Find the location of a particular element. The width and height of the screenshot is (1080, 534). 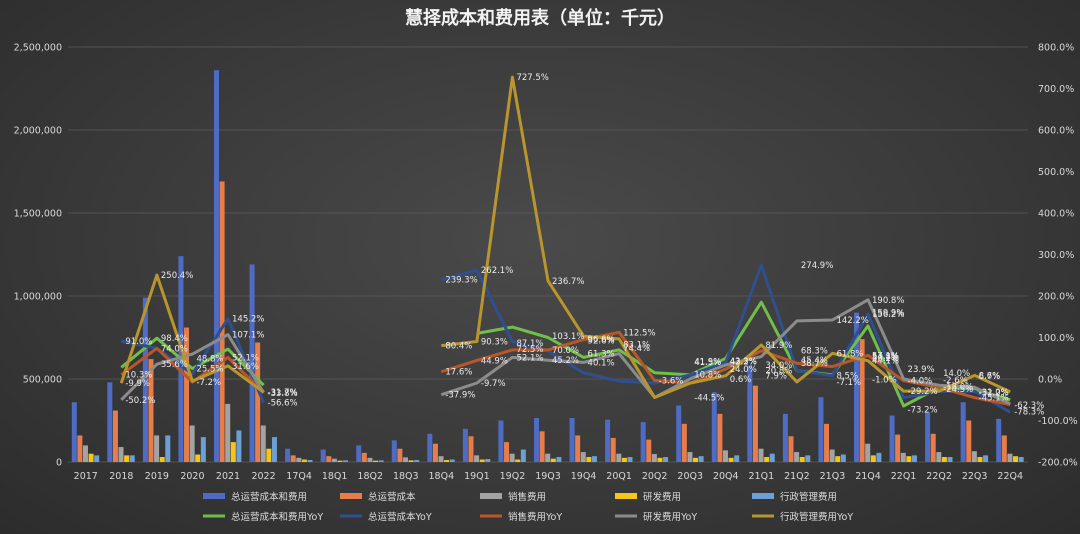

left-axis-tick: 2,000,000 is located at coordinates (38, 131).